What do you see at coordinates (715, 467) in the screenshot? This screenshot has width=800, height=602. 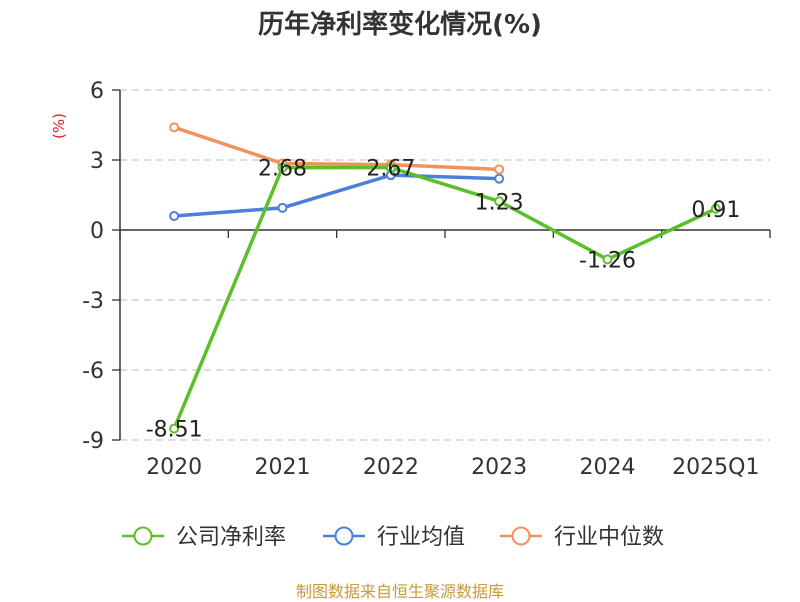 I see `x-tick-label: 2025Q1` at bounding box center [715, 467].